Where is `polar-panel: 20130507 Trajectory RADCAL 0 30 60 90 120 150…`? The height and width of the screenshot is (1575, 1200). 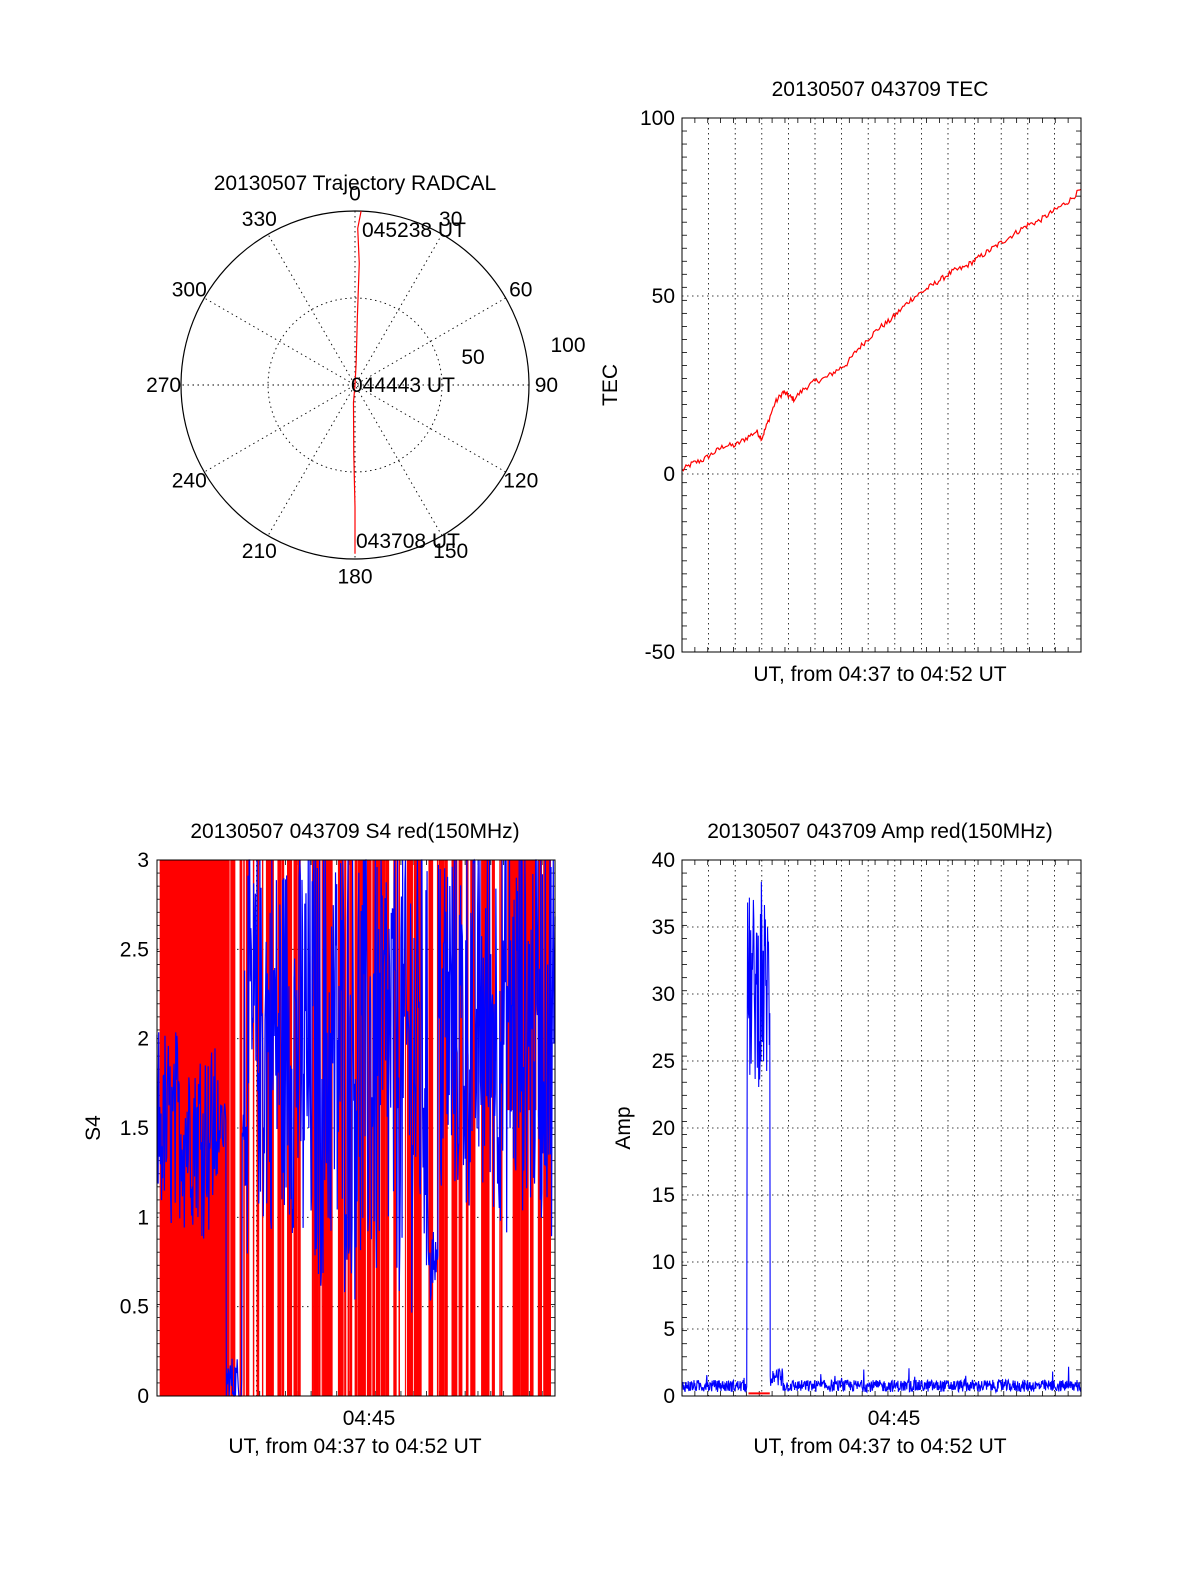
polar-panel: 20130507 Trajectory RADCAL 0 30 60 90 120 150… is located at coordinates (365, 380).